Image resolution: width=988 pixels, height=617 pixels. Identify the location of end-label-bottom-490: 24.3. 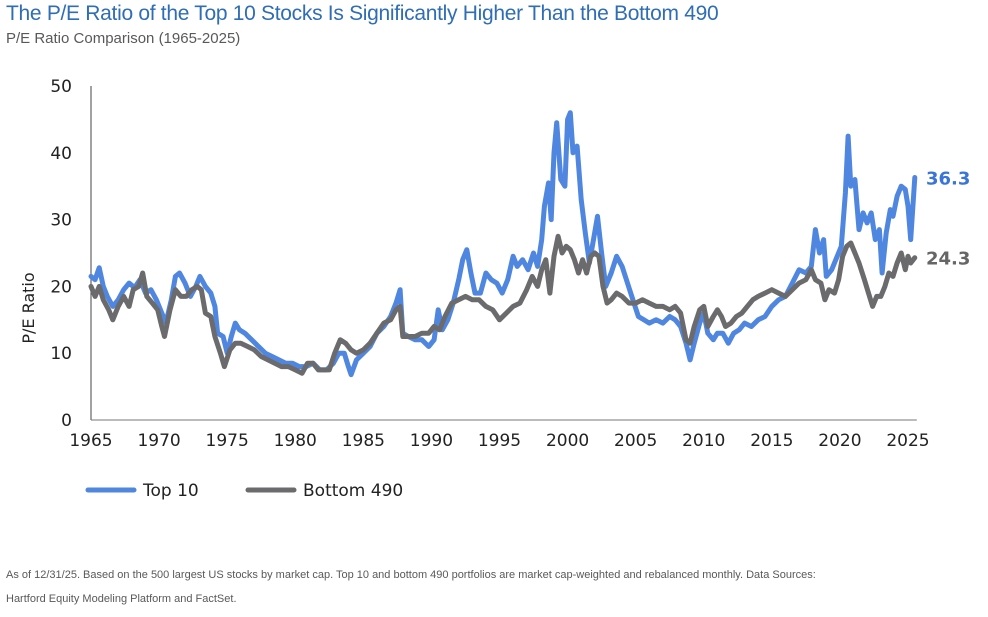
(948, 259).